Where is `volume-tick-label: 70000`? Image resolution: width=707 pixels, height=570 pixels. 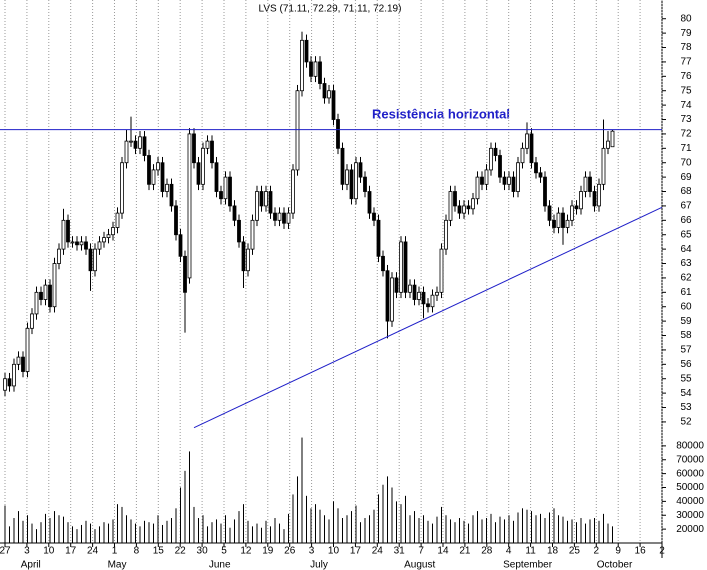 volume-tick-label: 70000 is located at coordinates (690, 459).